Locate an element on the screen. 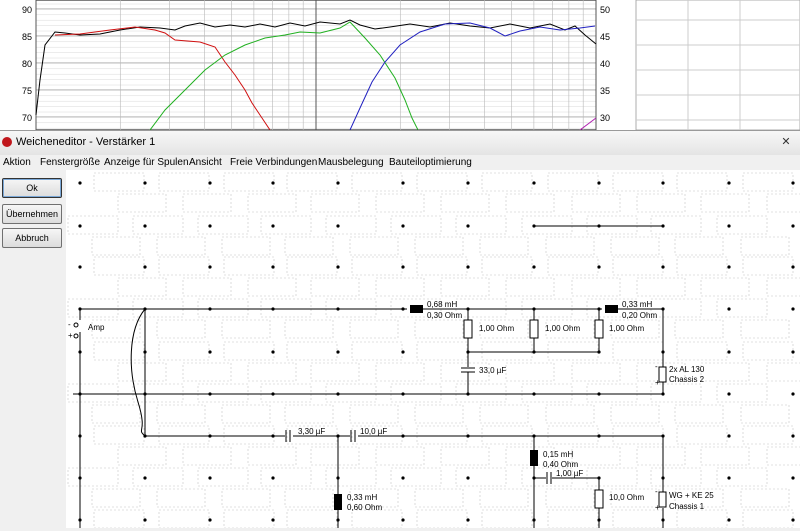  chassis2-label: Chassis 2 is located at coordinates (687, 379).